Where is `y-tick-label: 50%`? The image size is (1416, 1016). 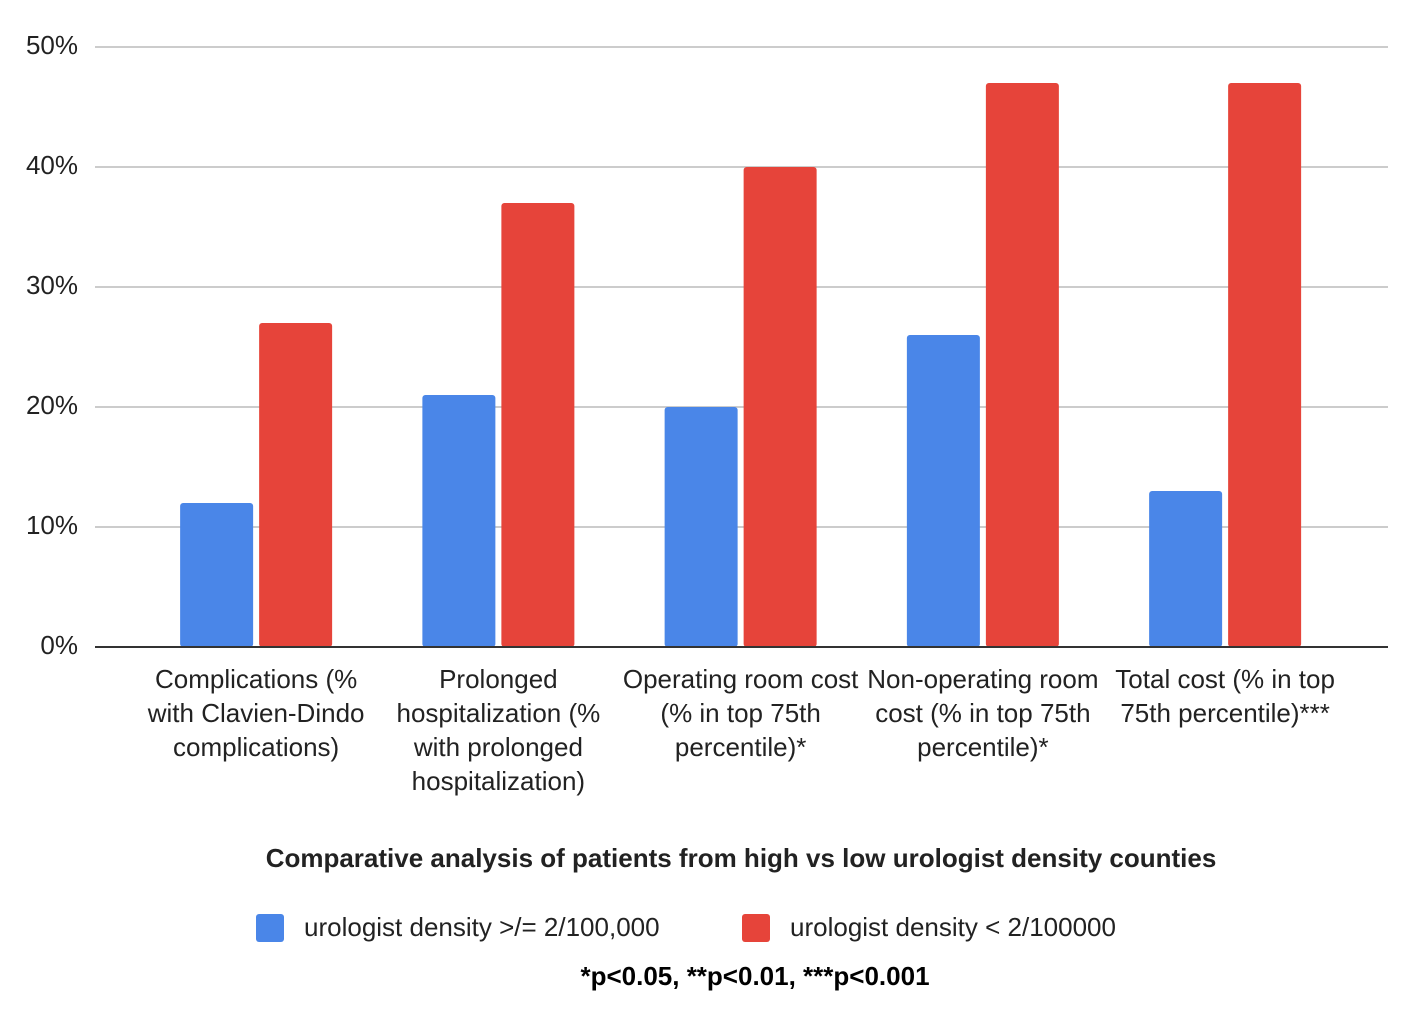 y-tick-label: 50% is located at coordinates (52, 45).